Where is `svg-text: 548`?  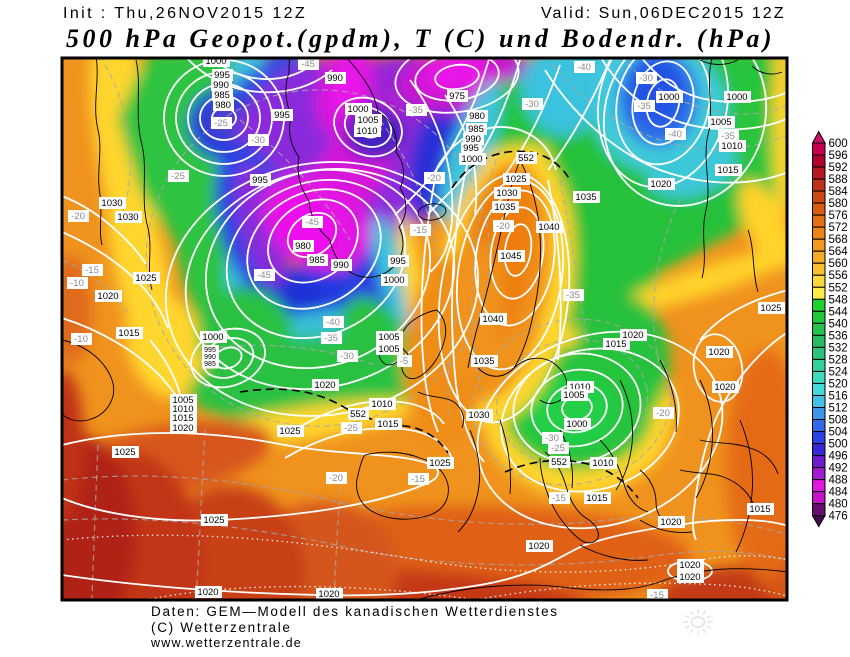
svg-text: 548 is located at coordinates (838, 300).